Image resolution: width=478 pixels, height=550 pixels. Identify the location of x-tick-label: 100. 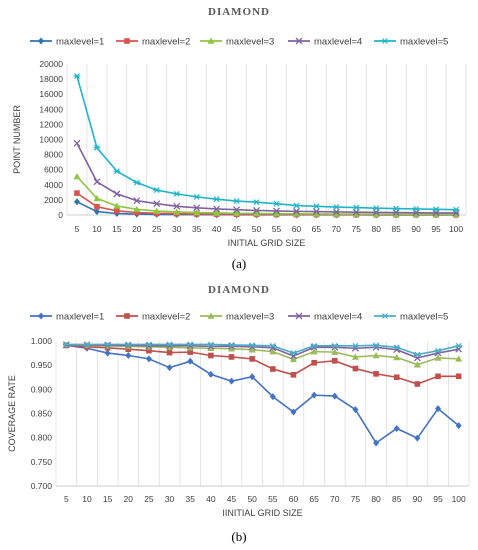
(456, 229).